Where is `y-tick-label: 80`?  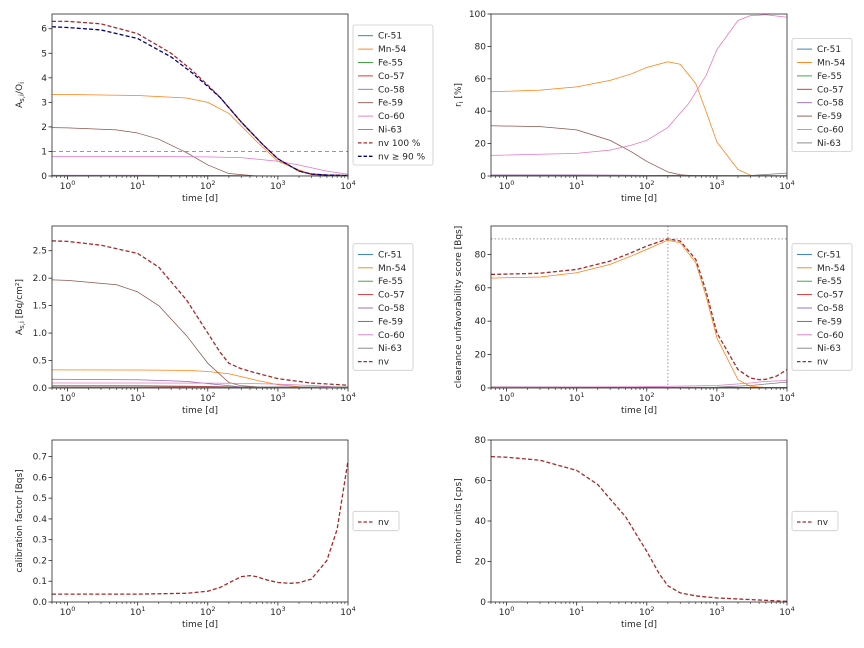
y-tick-label: 80 is located at coordinates (481, 441).